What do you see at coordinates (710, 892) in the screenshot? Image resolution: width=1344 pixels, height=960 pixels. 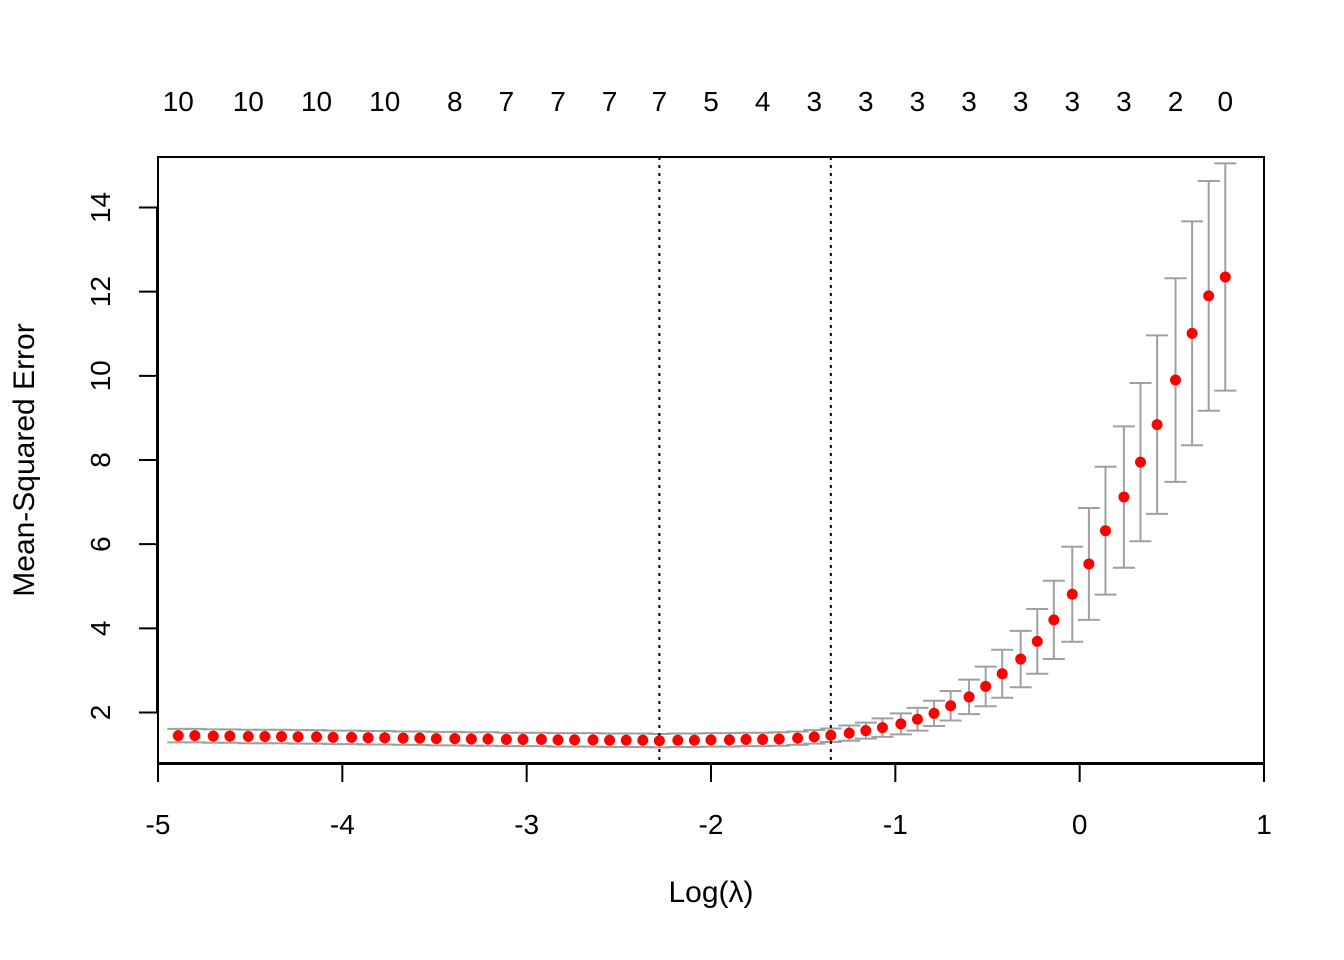 I see `x-axis-title: Log(λ)` at bounding box center [710, 892].